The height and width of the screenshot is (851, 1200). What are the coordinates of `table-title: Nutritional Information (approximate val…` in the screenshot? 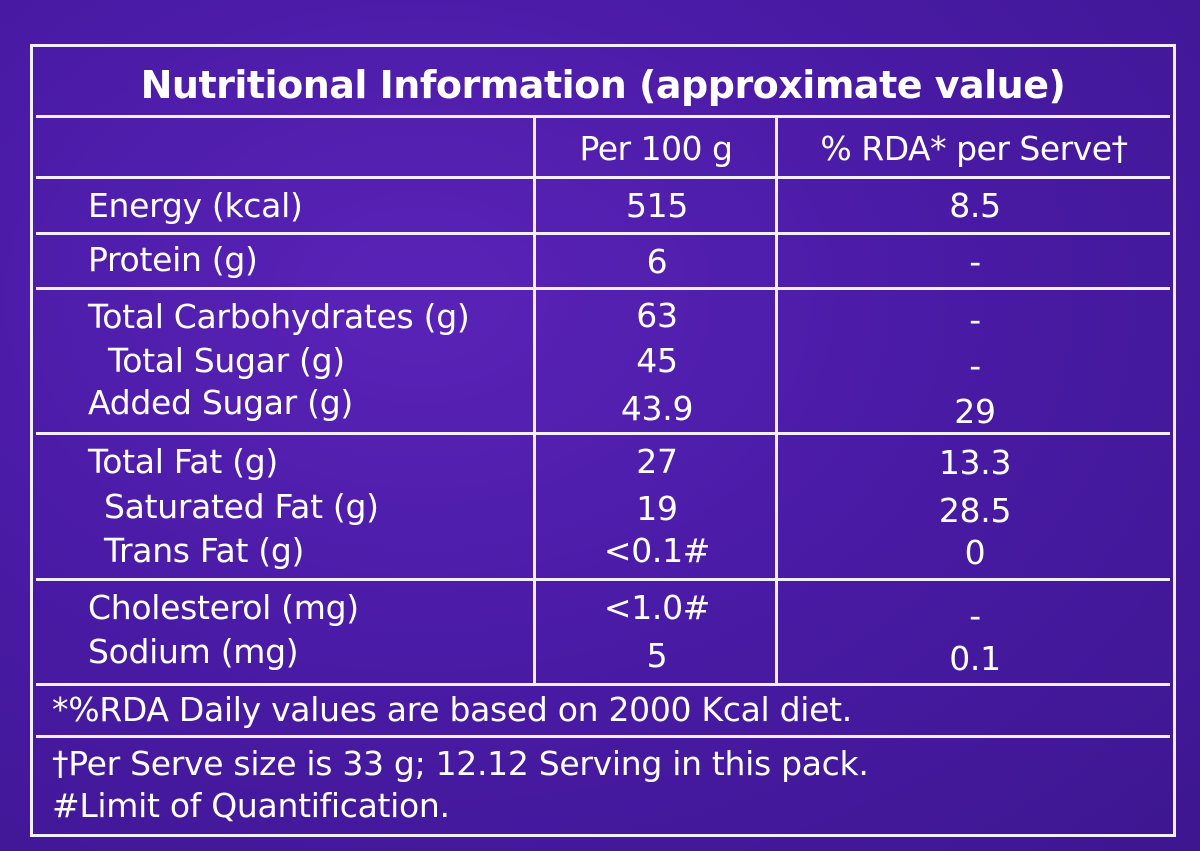 It's located at (603, 85).